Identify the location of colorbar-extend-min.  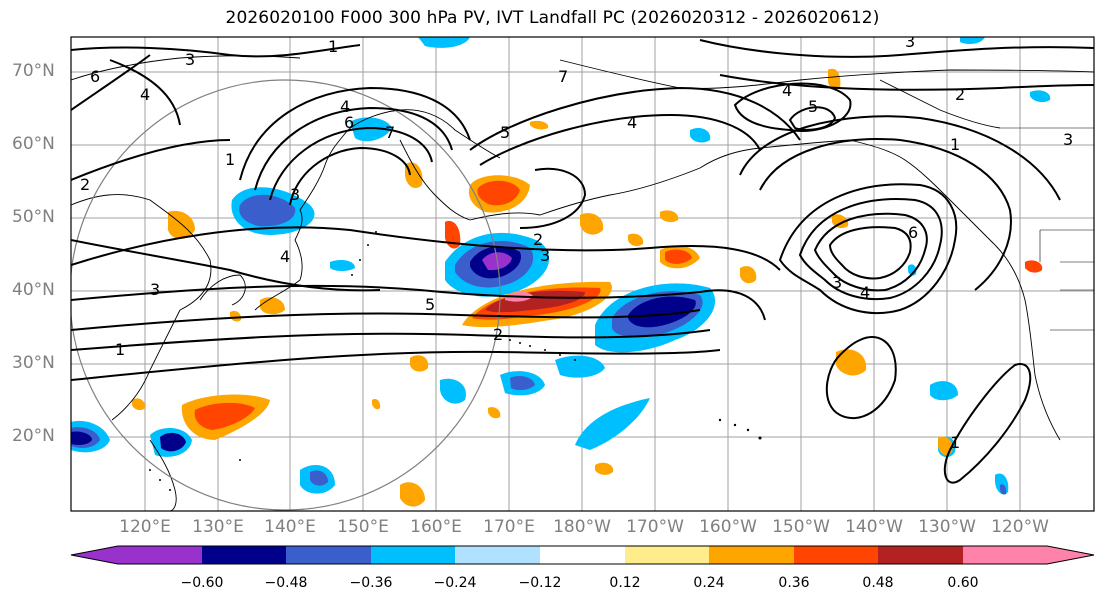
(94, 555).